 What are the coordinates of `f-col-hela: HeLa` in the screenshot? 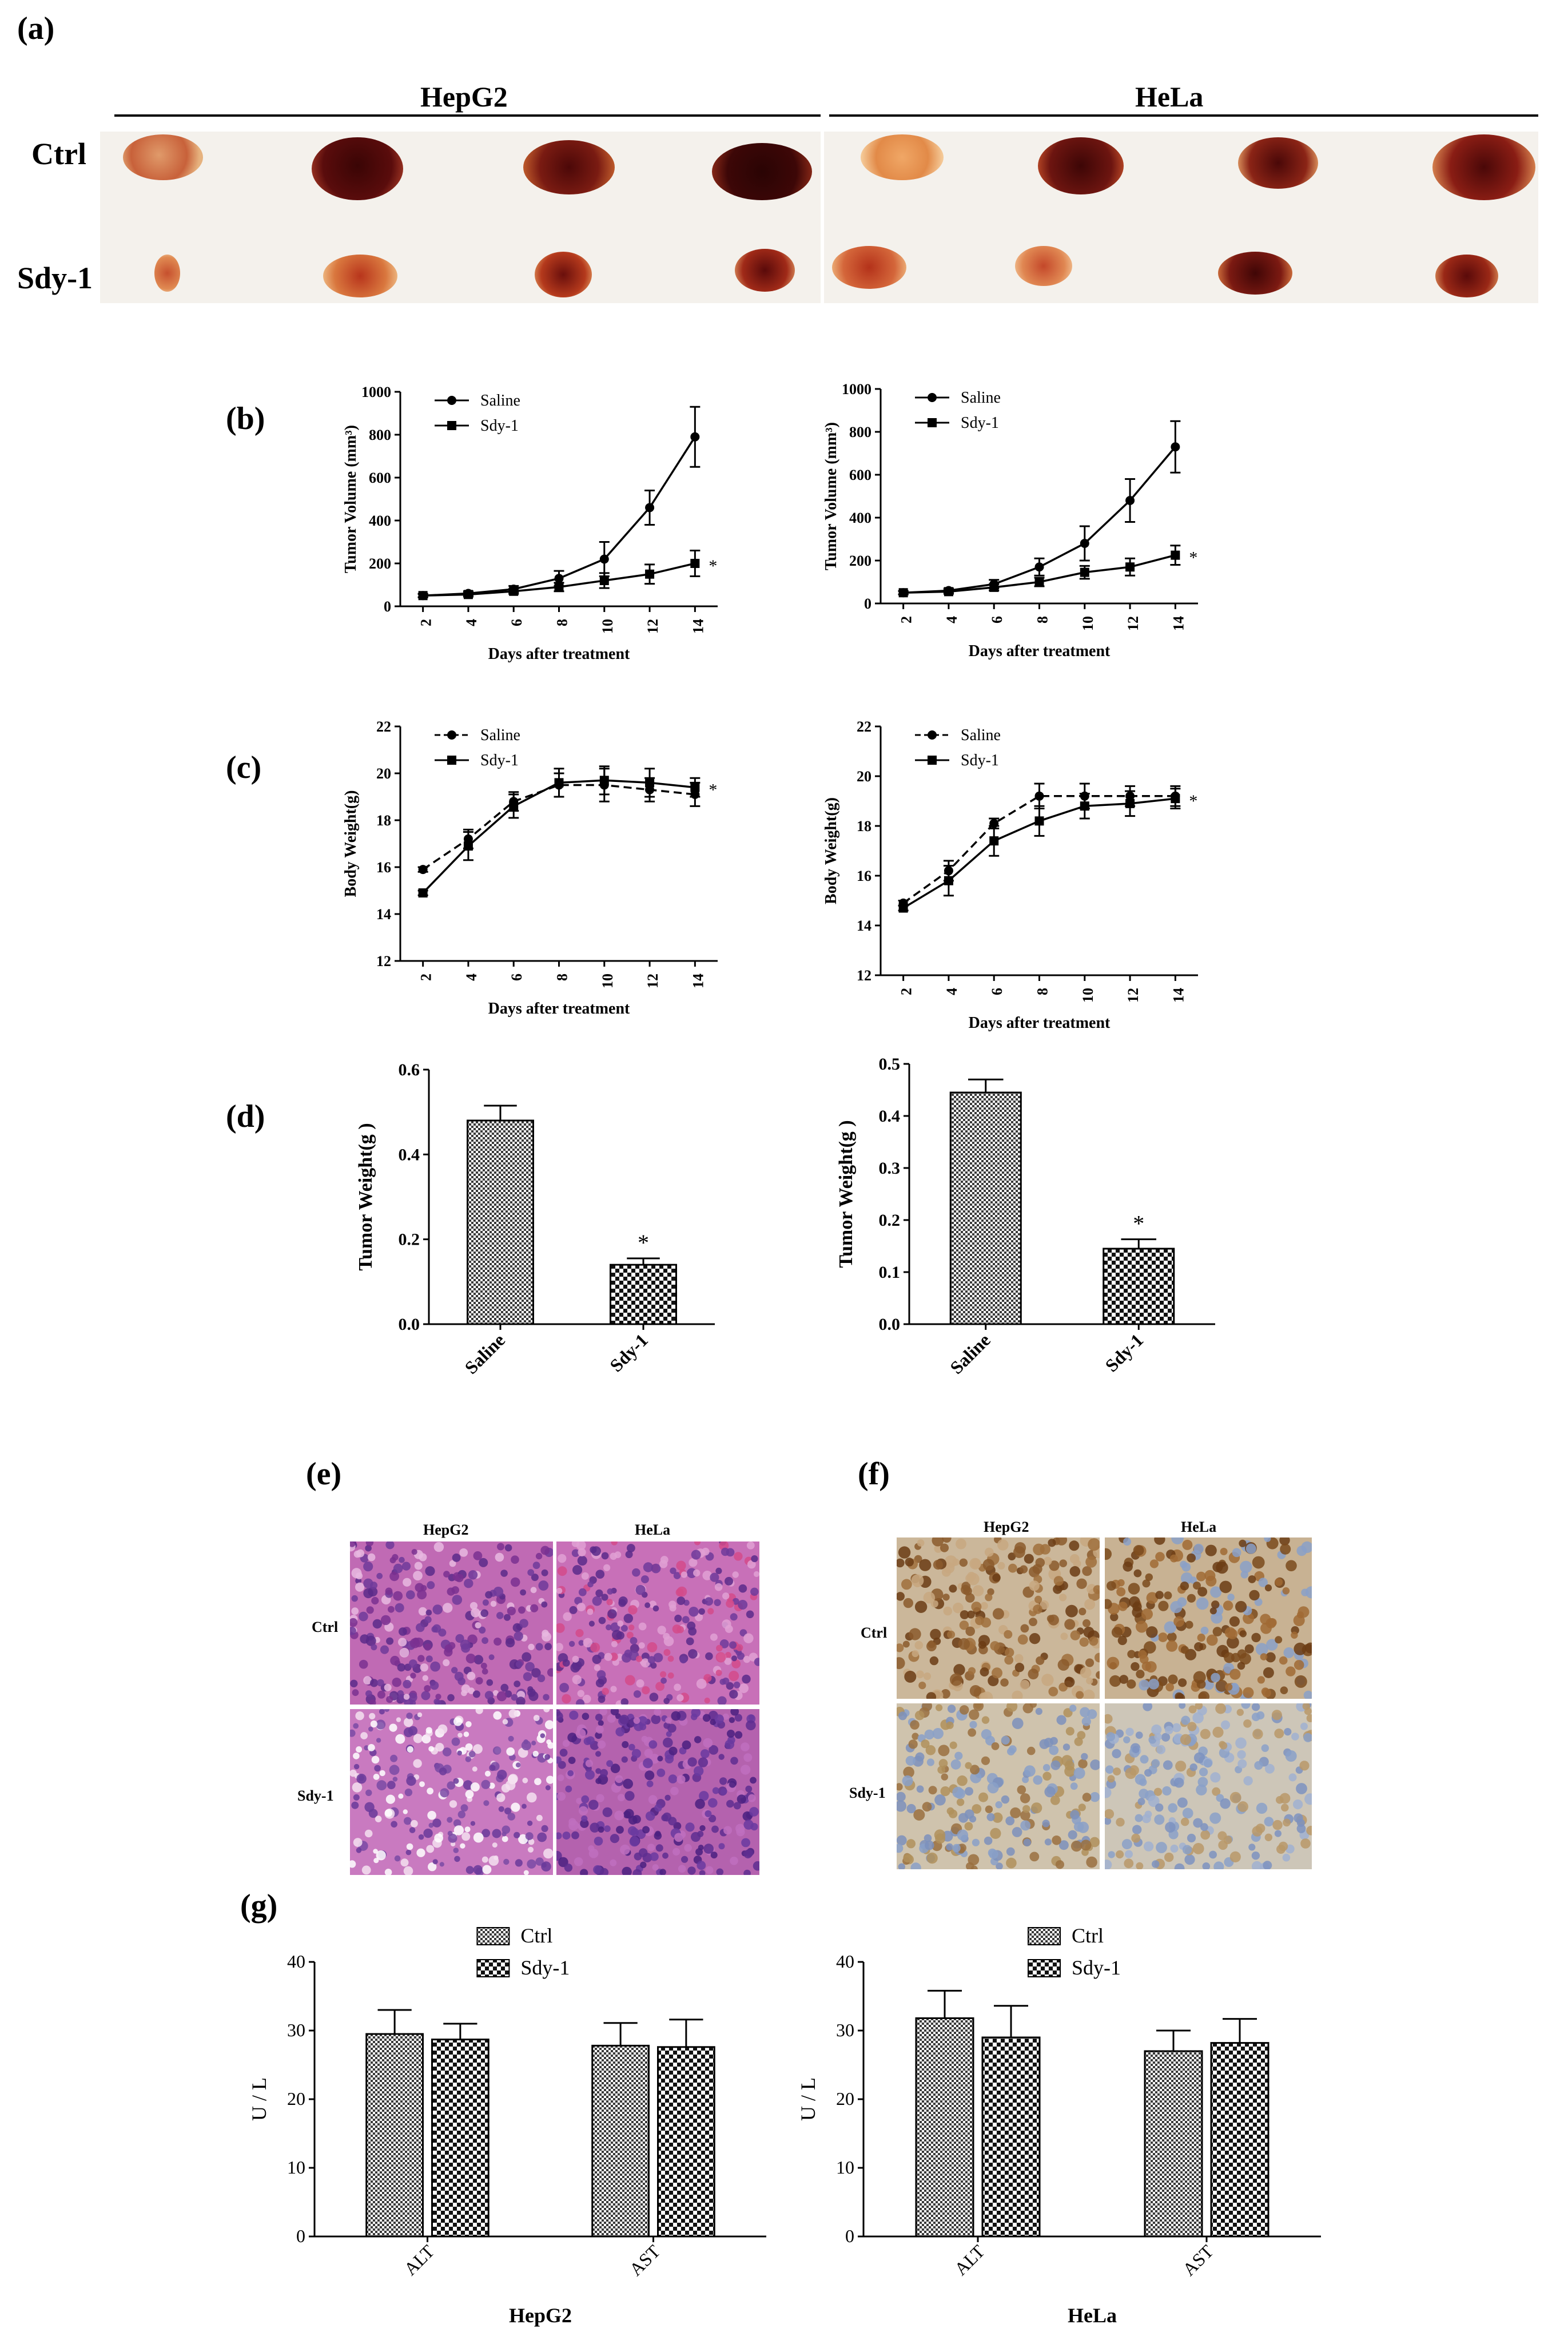 It's located at (1199, 1527).